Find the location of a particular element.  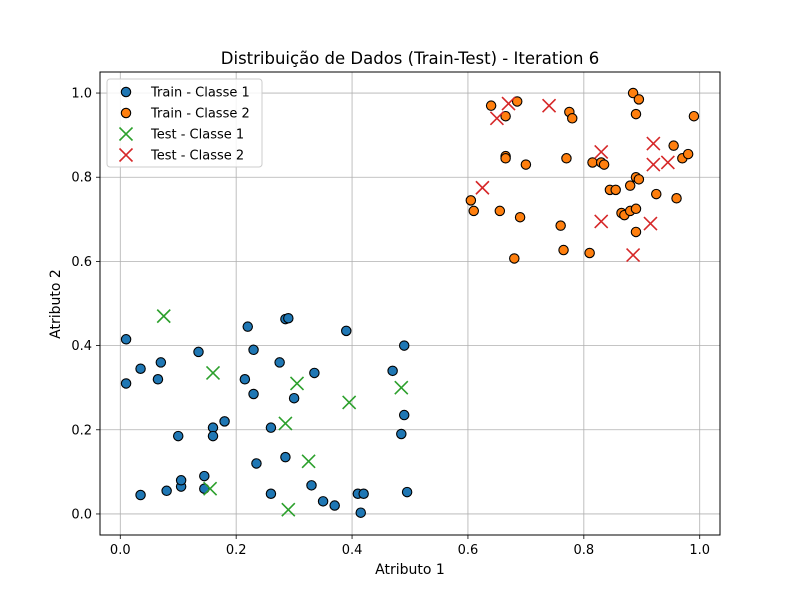

x-tick-label: 0.8 is located at coordinates (583, 550).